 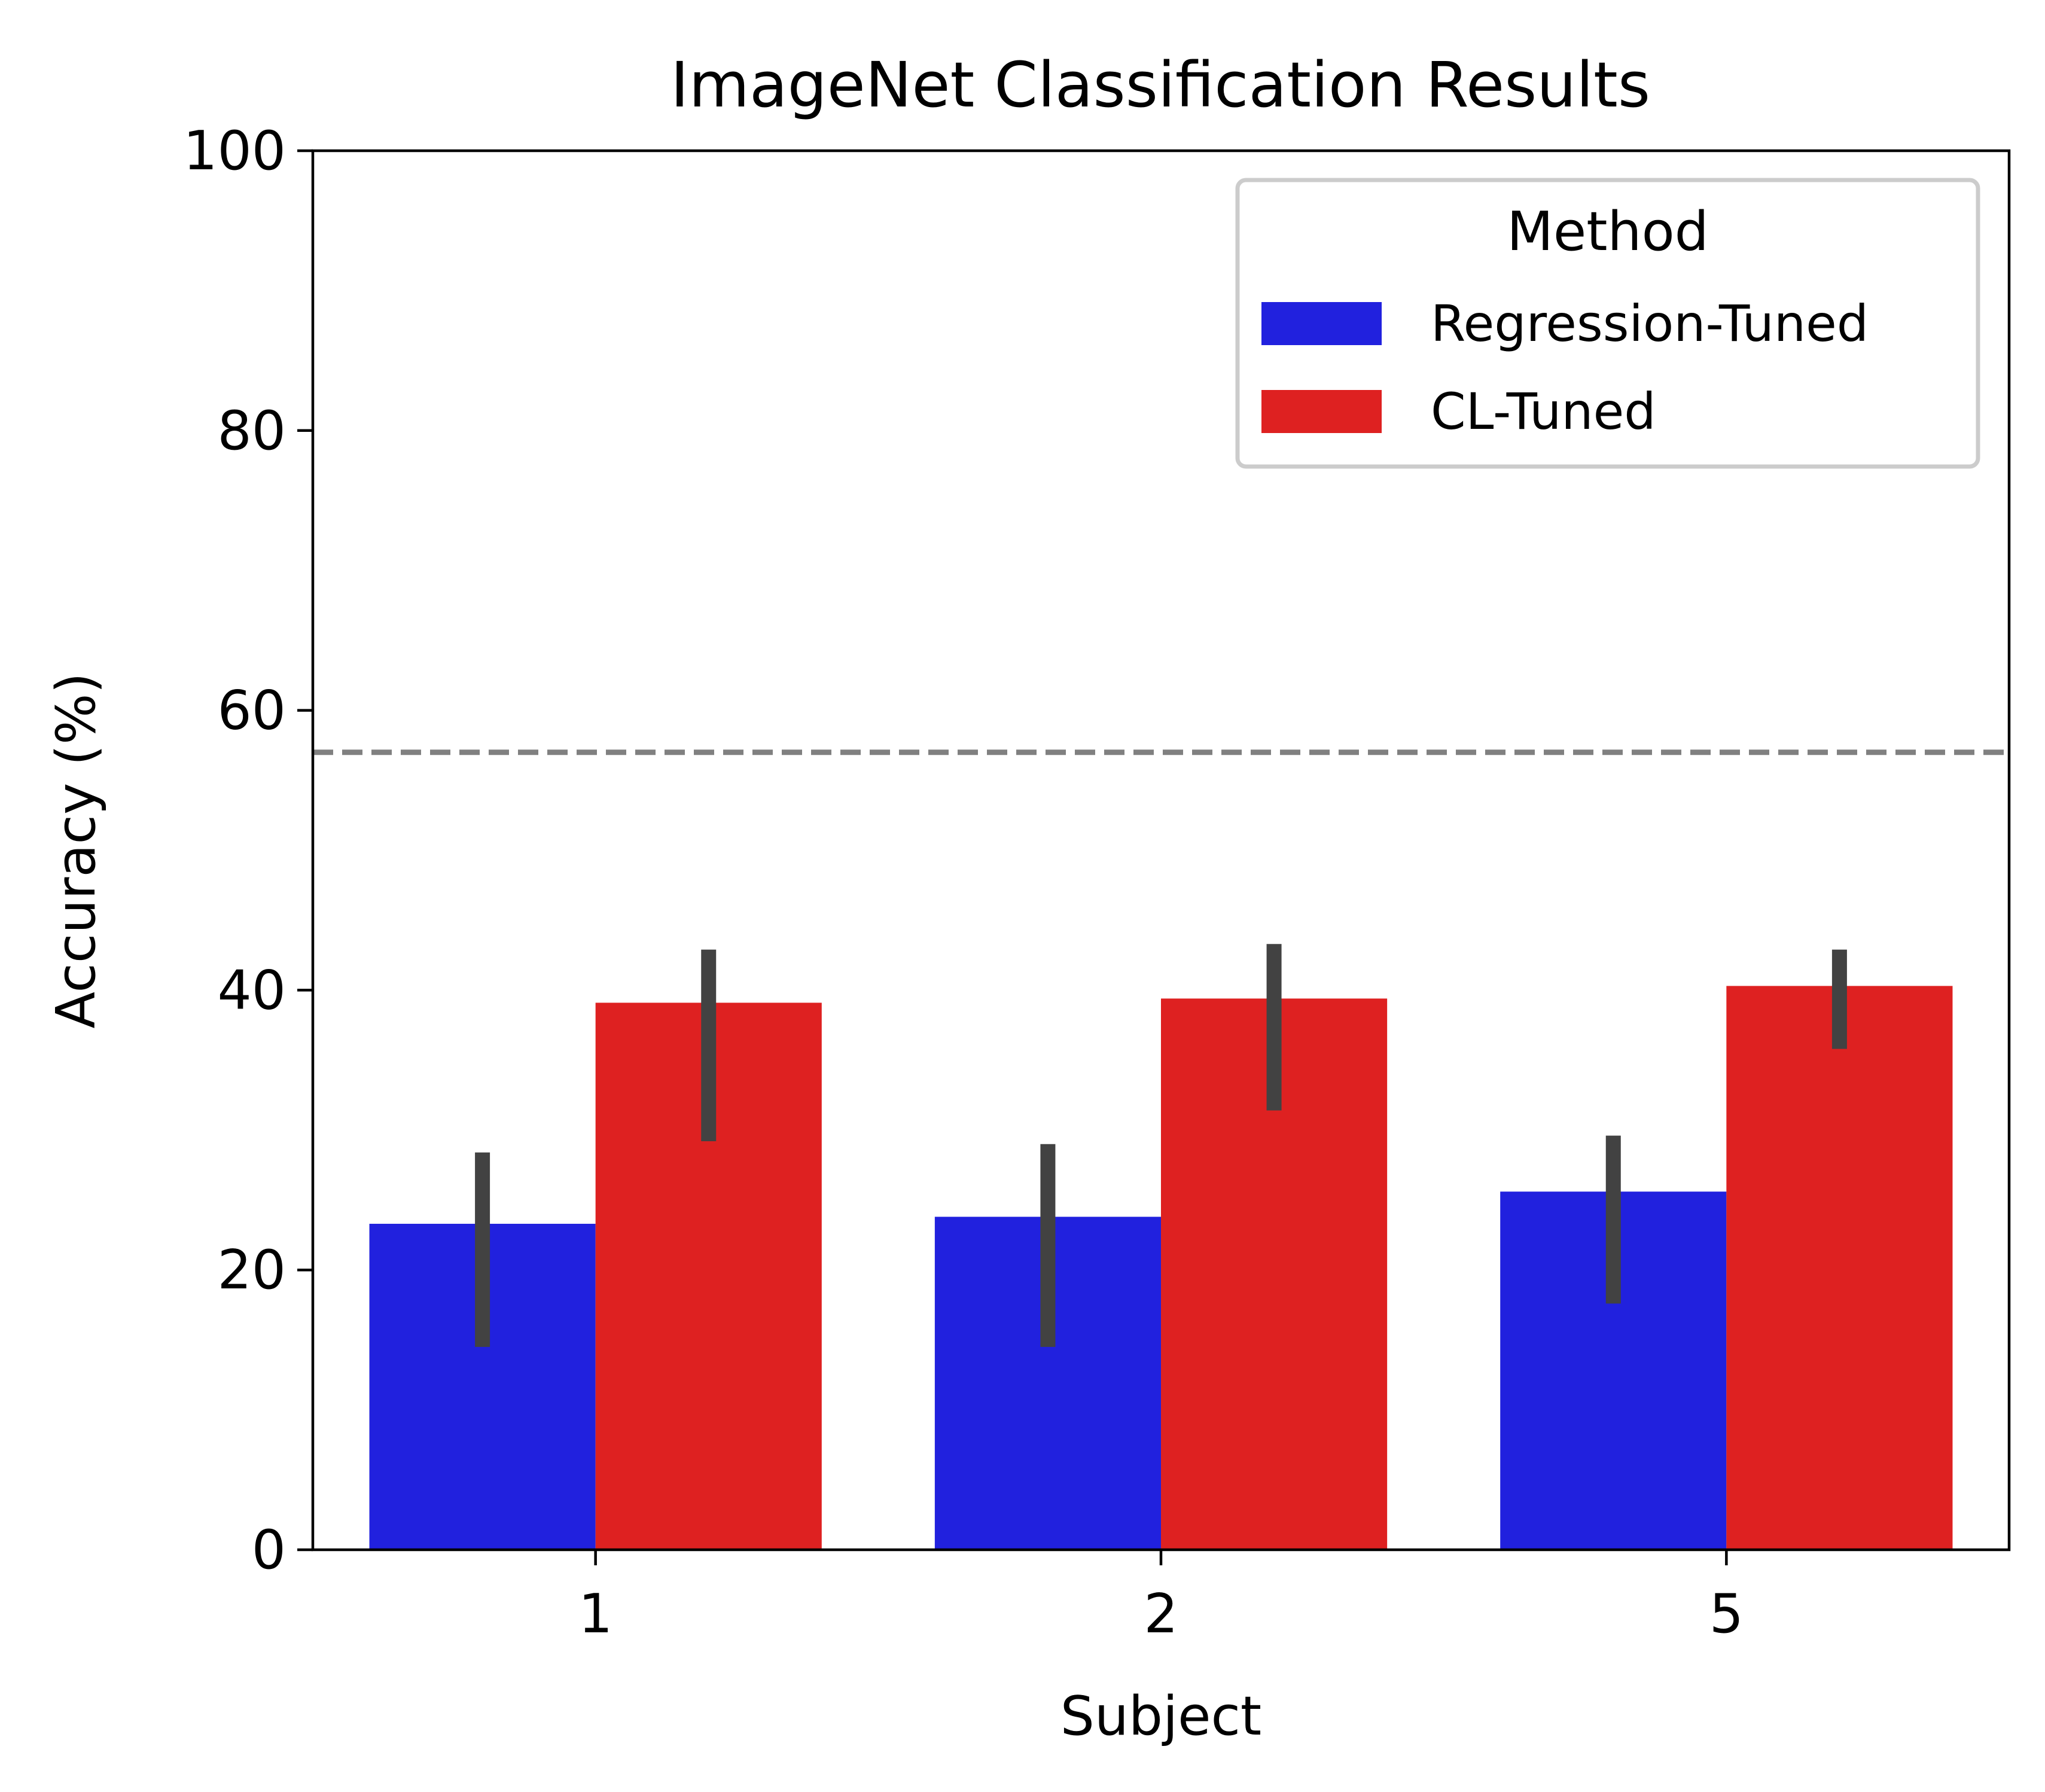 What do you see at coordinates (1160, 1716) in the screenshot?
I see `x-axis-label: Subject` at bounding box center [1160, 1716].